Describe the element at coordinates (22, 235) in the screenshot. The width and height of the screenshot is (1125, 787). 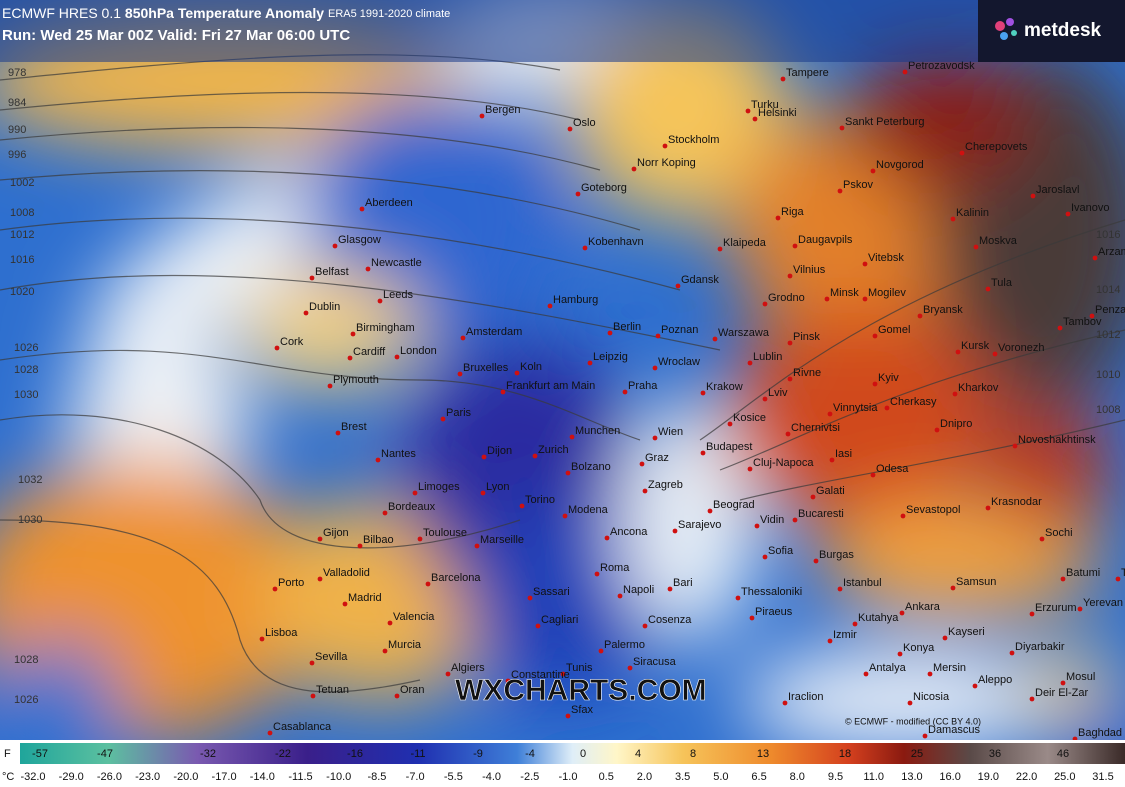
I see `isobar-label: 1012` at that location.